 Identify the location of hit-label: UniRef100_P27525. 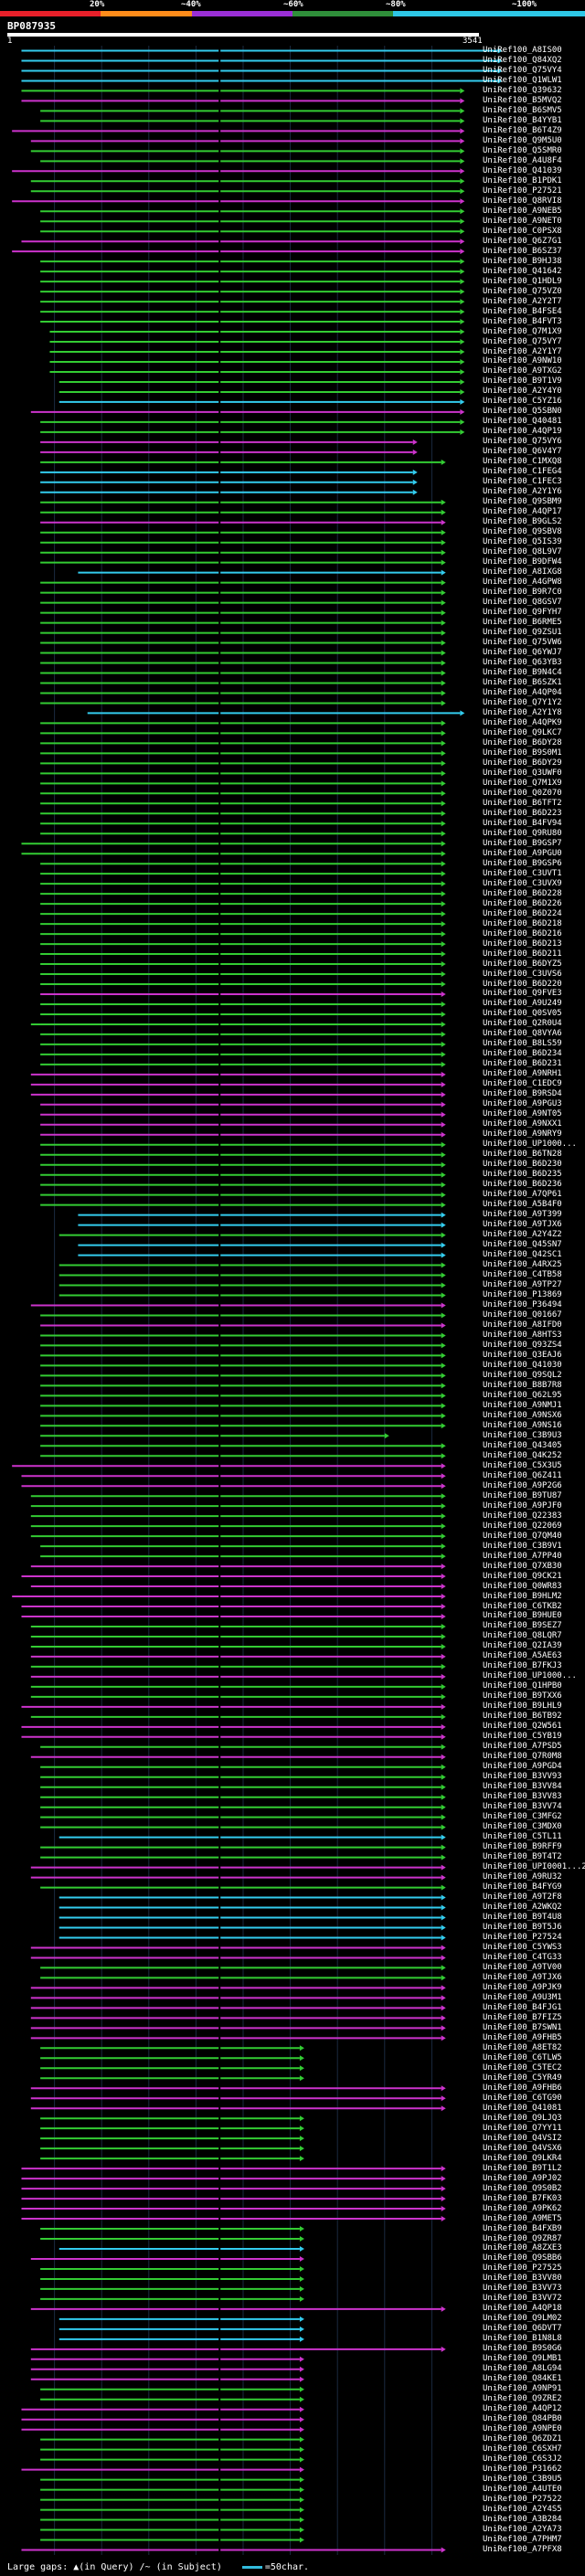
(522, 2268).